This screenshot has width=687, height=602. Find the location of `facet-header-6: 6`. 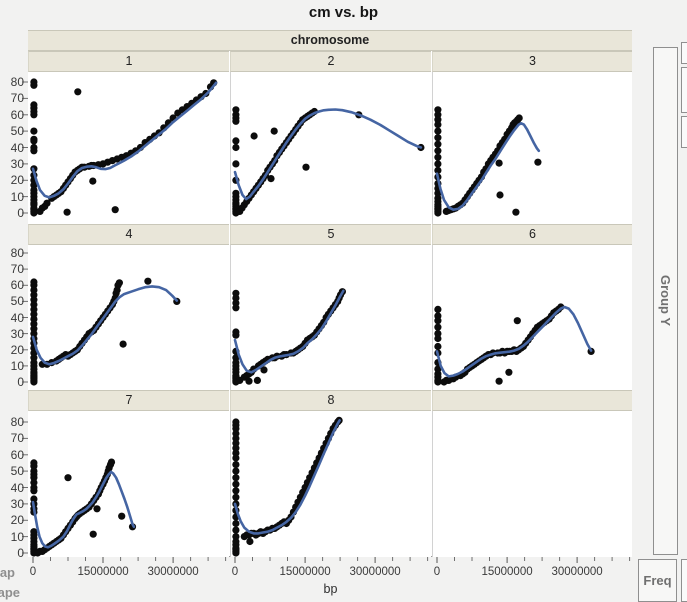

facet-header-6: 6 is located at coordinates (532, 234).